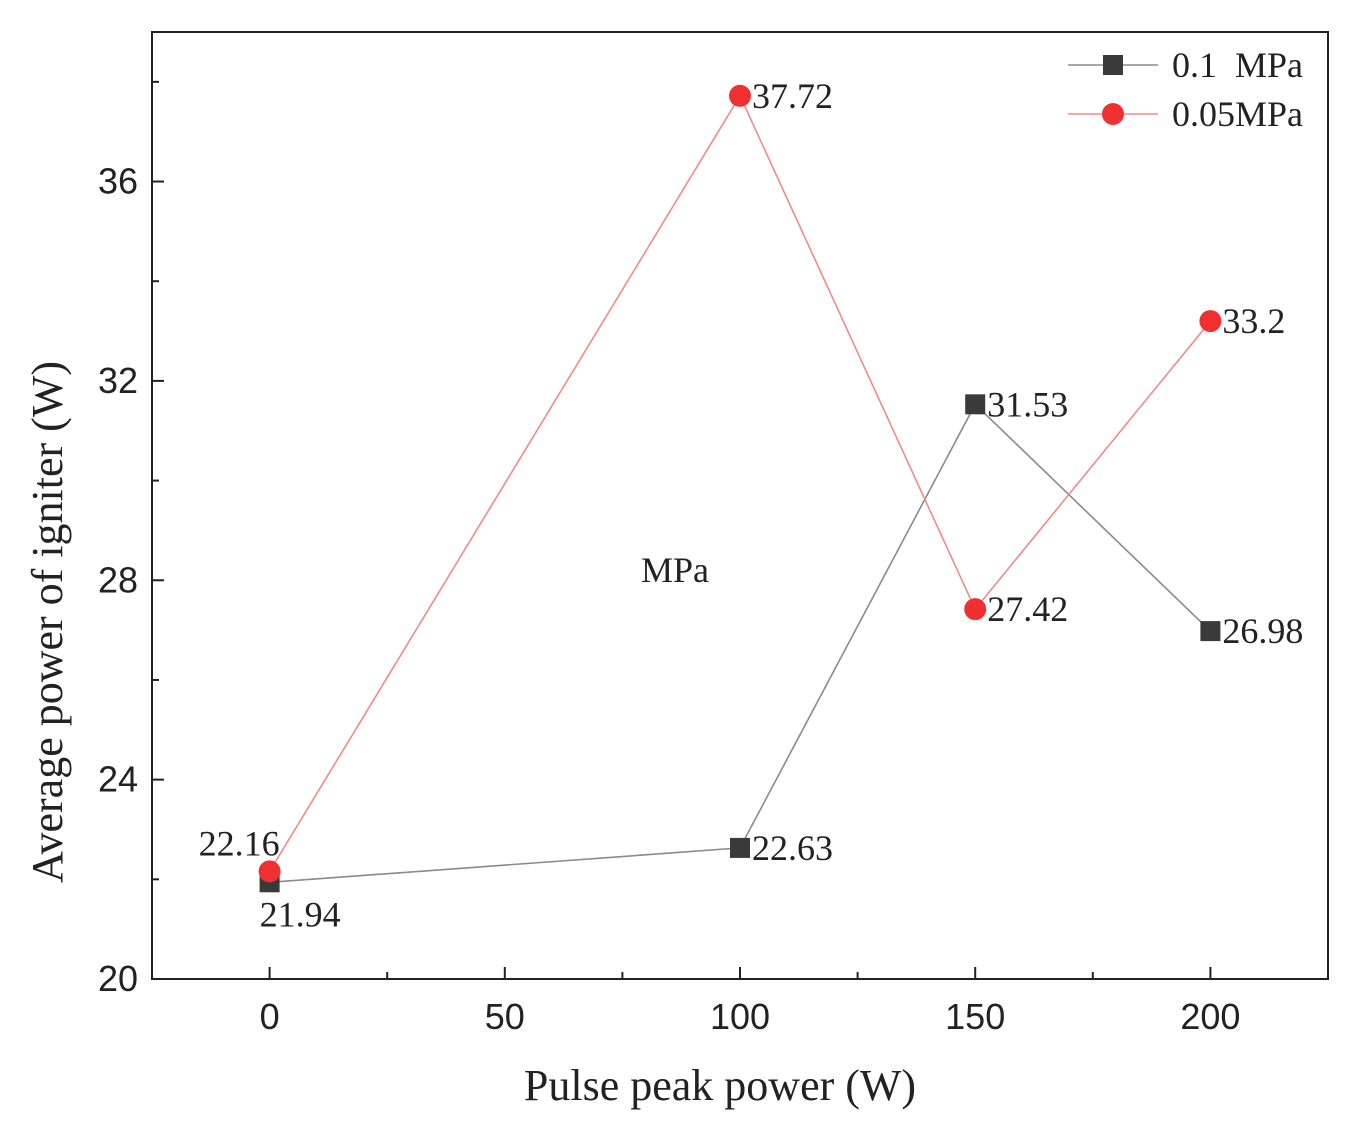 Image resolution: width=1353 pixels, height=1139 pixels. Describe the element at coordinates (1185, 89) in the screenshot. I see `legend: 0.1 MPa 0.05MPa` at that location.